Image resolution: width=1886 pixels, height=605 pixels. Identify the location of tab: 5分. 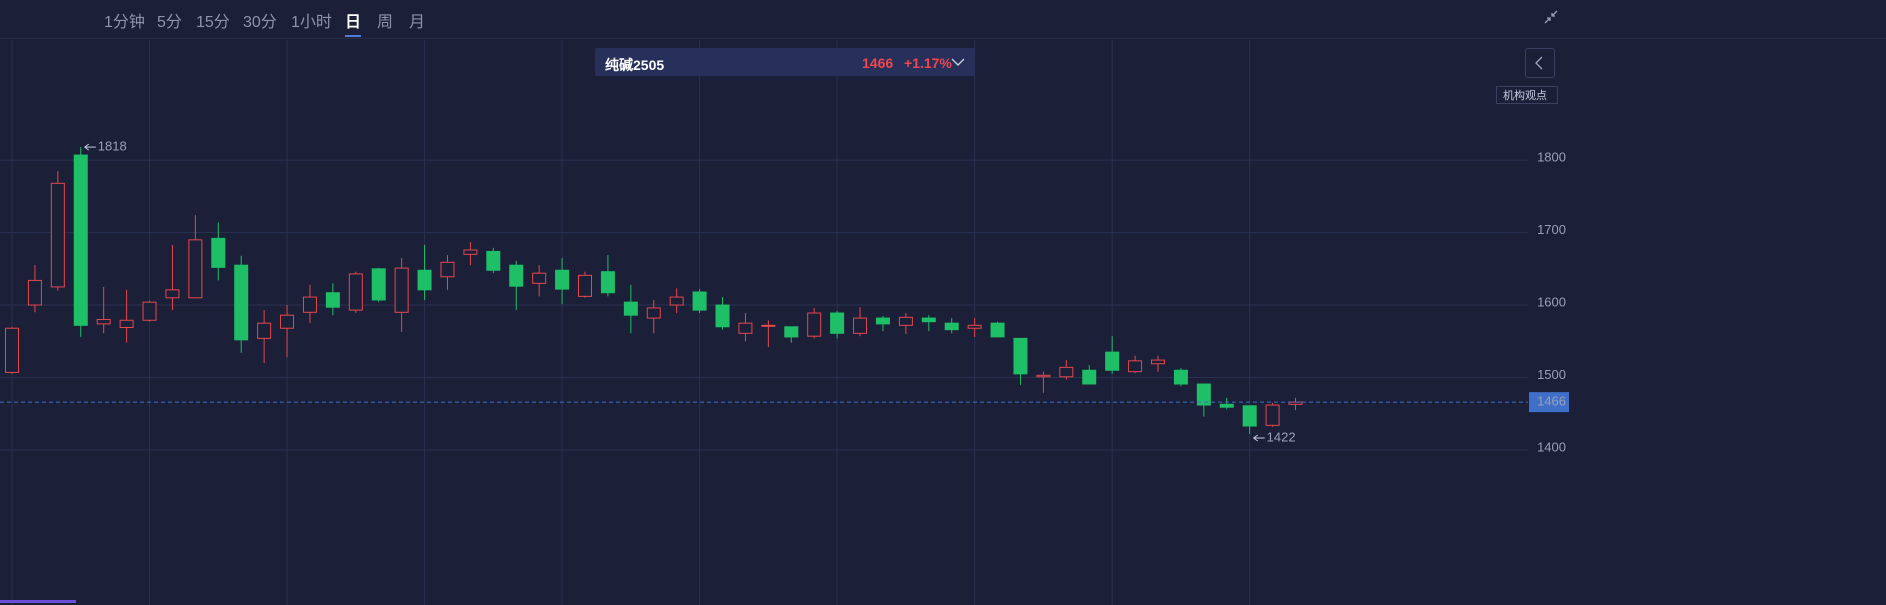
(169, 22).